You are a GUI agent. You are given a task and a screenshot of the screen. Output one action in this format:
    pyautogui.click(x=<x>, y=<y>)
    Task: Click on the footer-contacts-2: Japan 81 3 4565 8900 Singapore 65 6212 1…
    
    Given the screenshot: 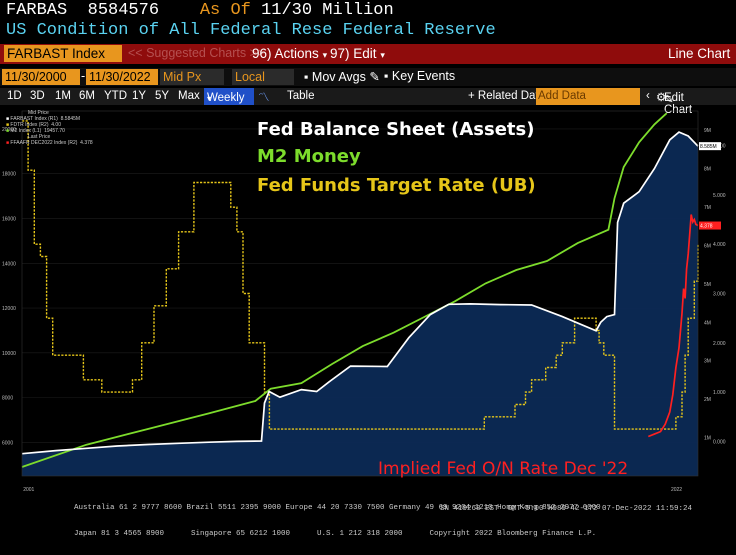 What is the action you would take?
    pyautogui.click(x=335, y=533)
    